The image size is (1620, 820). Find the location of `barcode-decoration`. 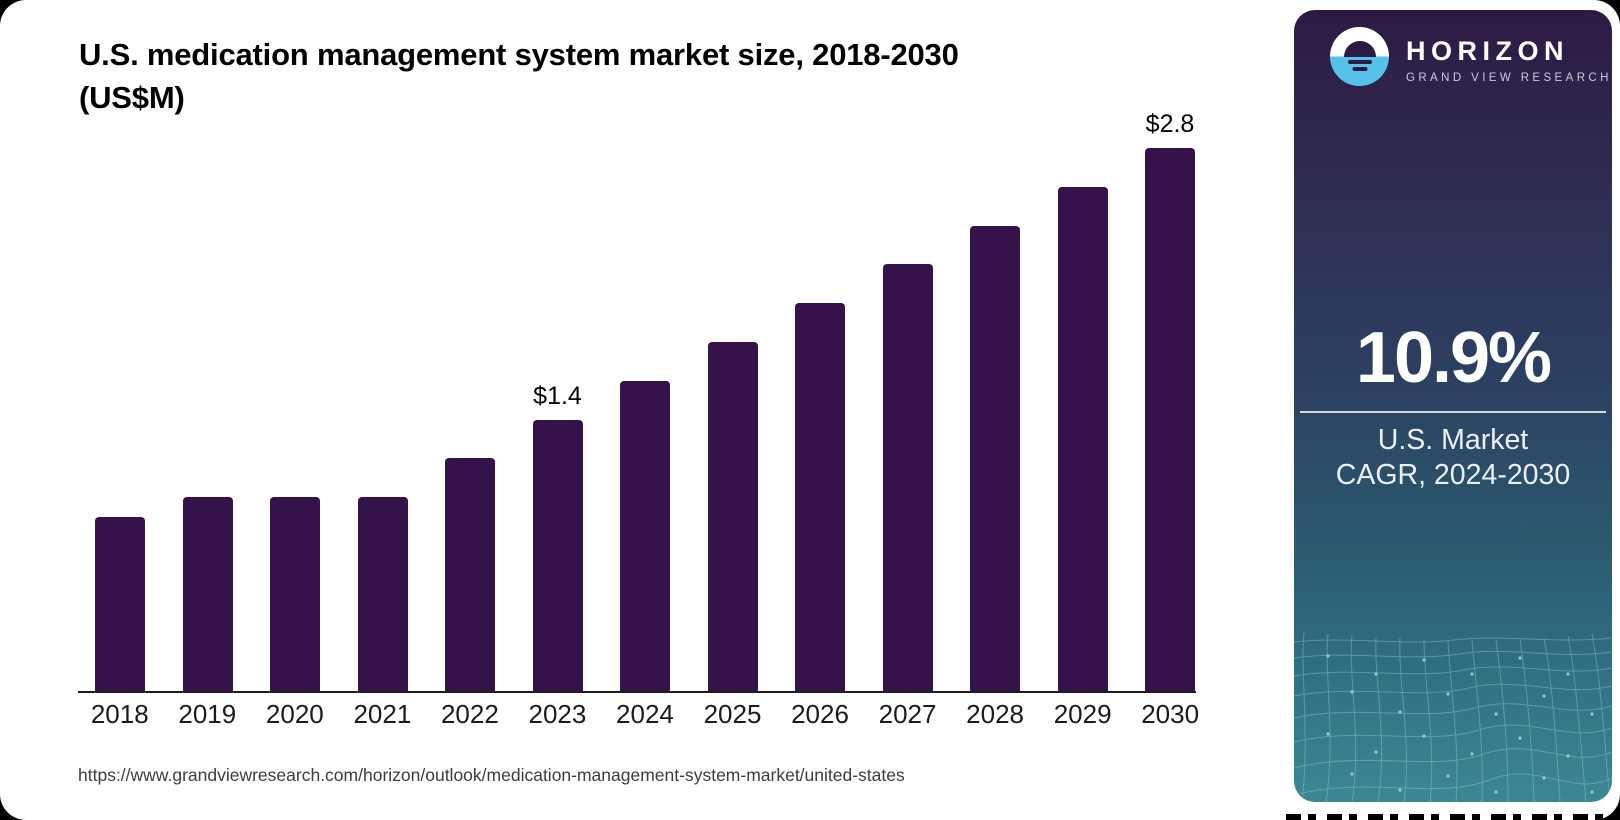

barcode-decoration is located at coordinates (1453, 817).